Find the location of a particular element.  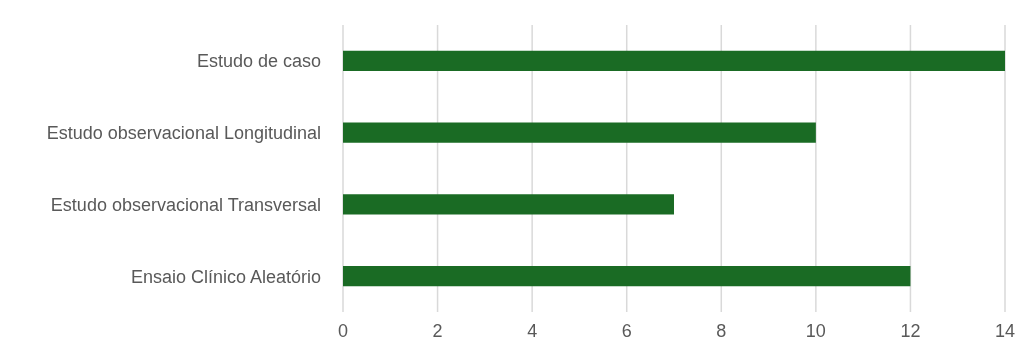

y-tick-label: Ensaio Clínico Aleatório is located at coordinates (225, 276).